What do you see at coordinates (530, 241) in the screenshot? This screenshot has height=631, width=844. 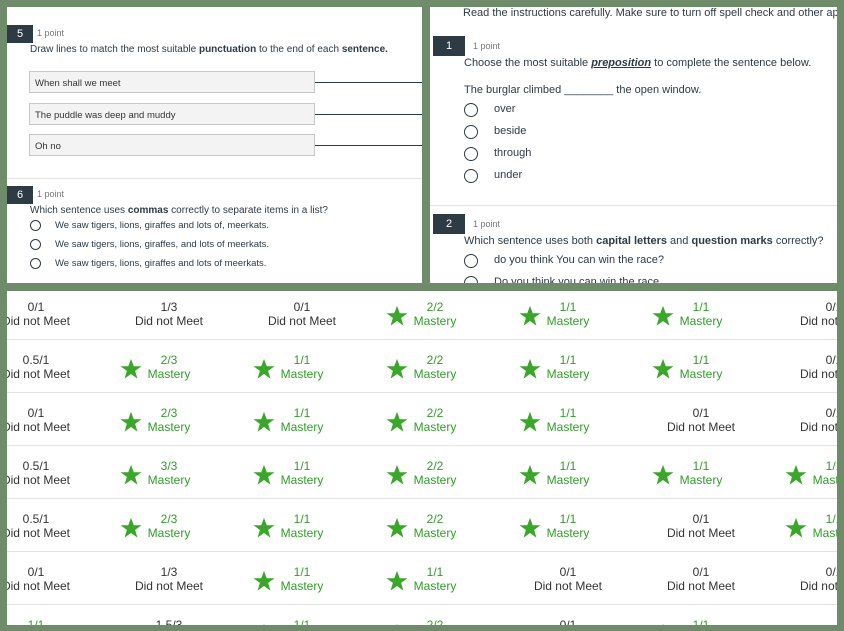 I see `prompt-text: Which sentence uses both` at bounding box center [530, 241].